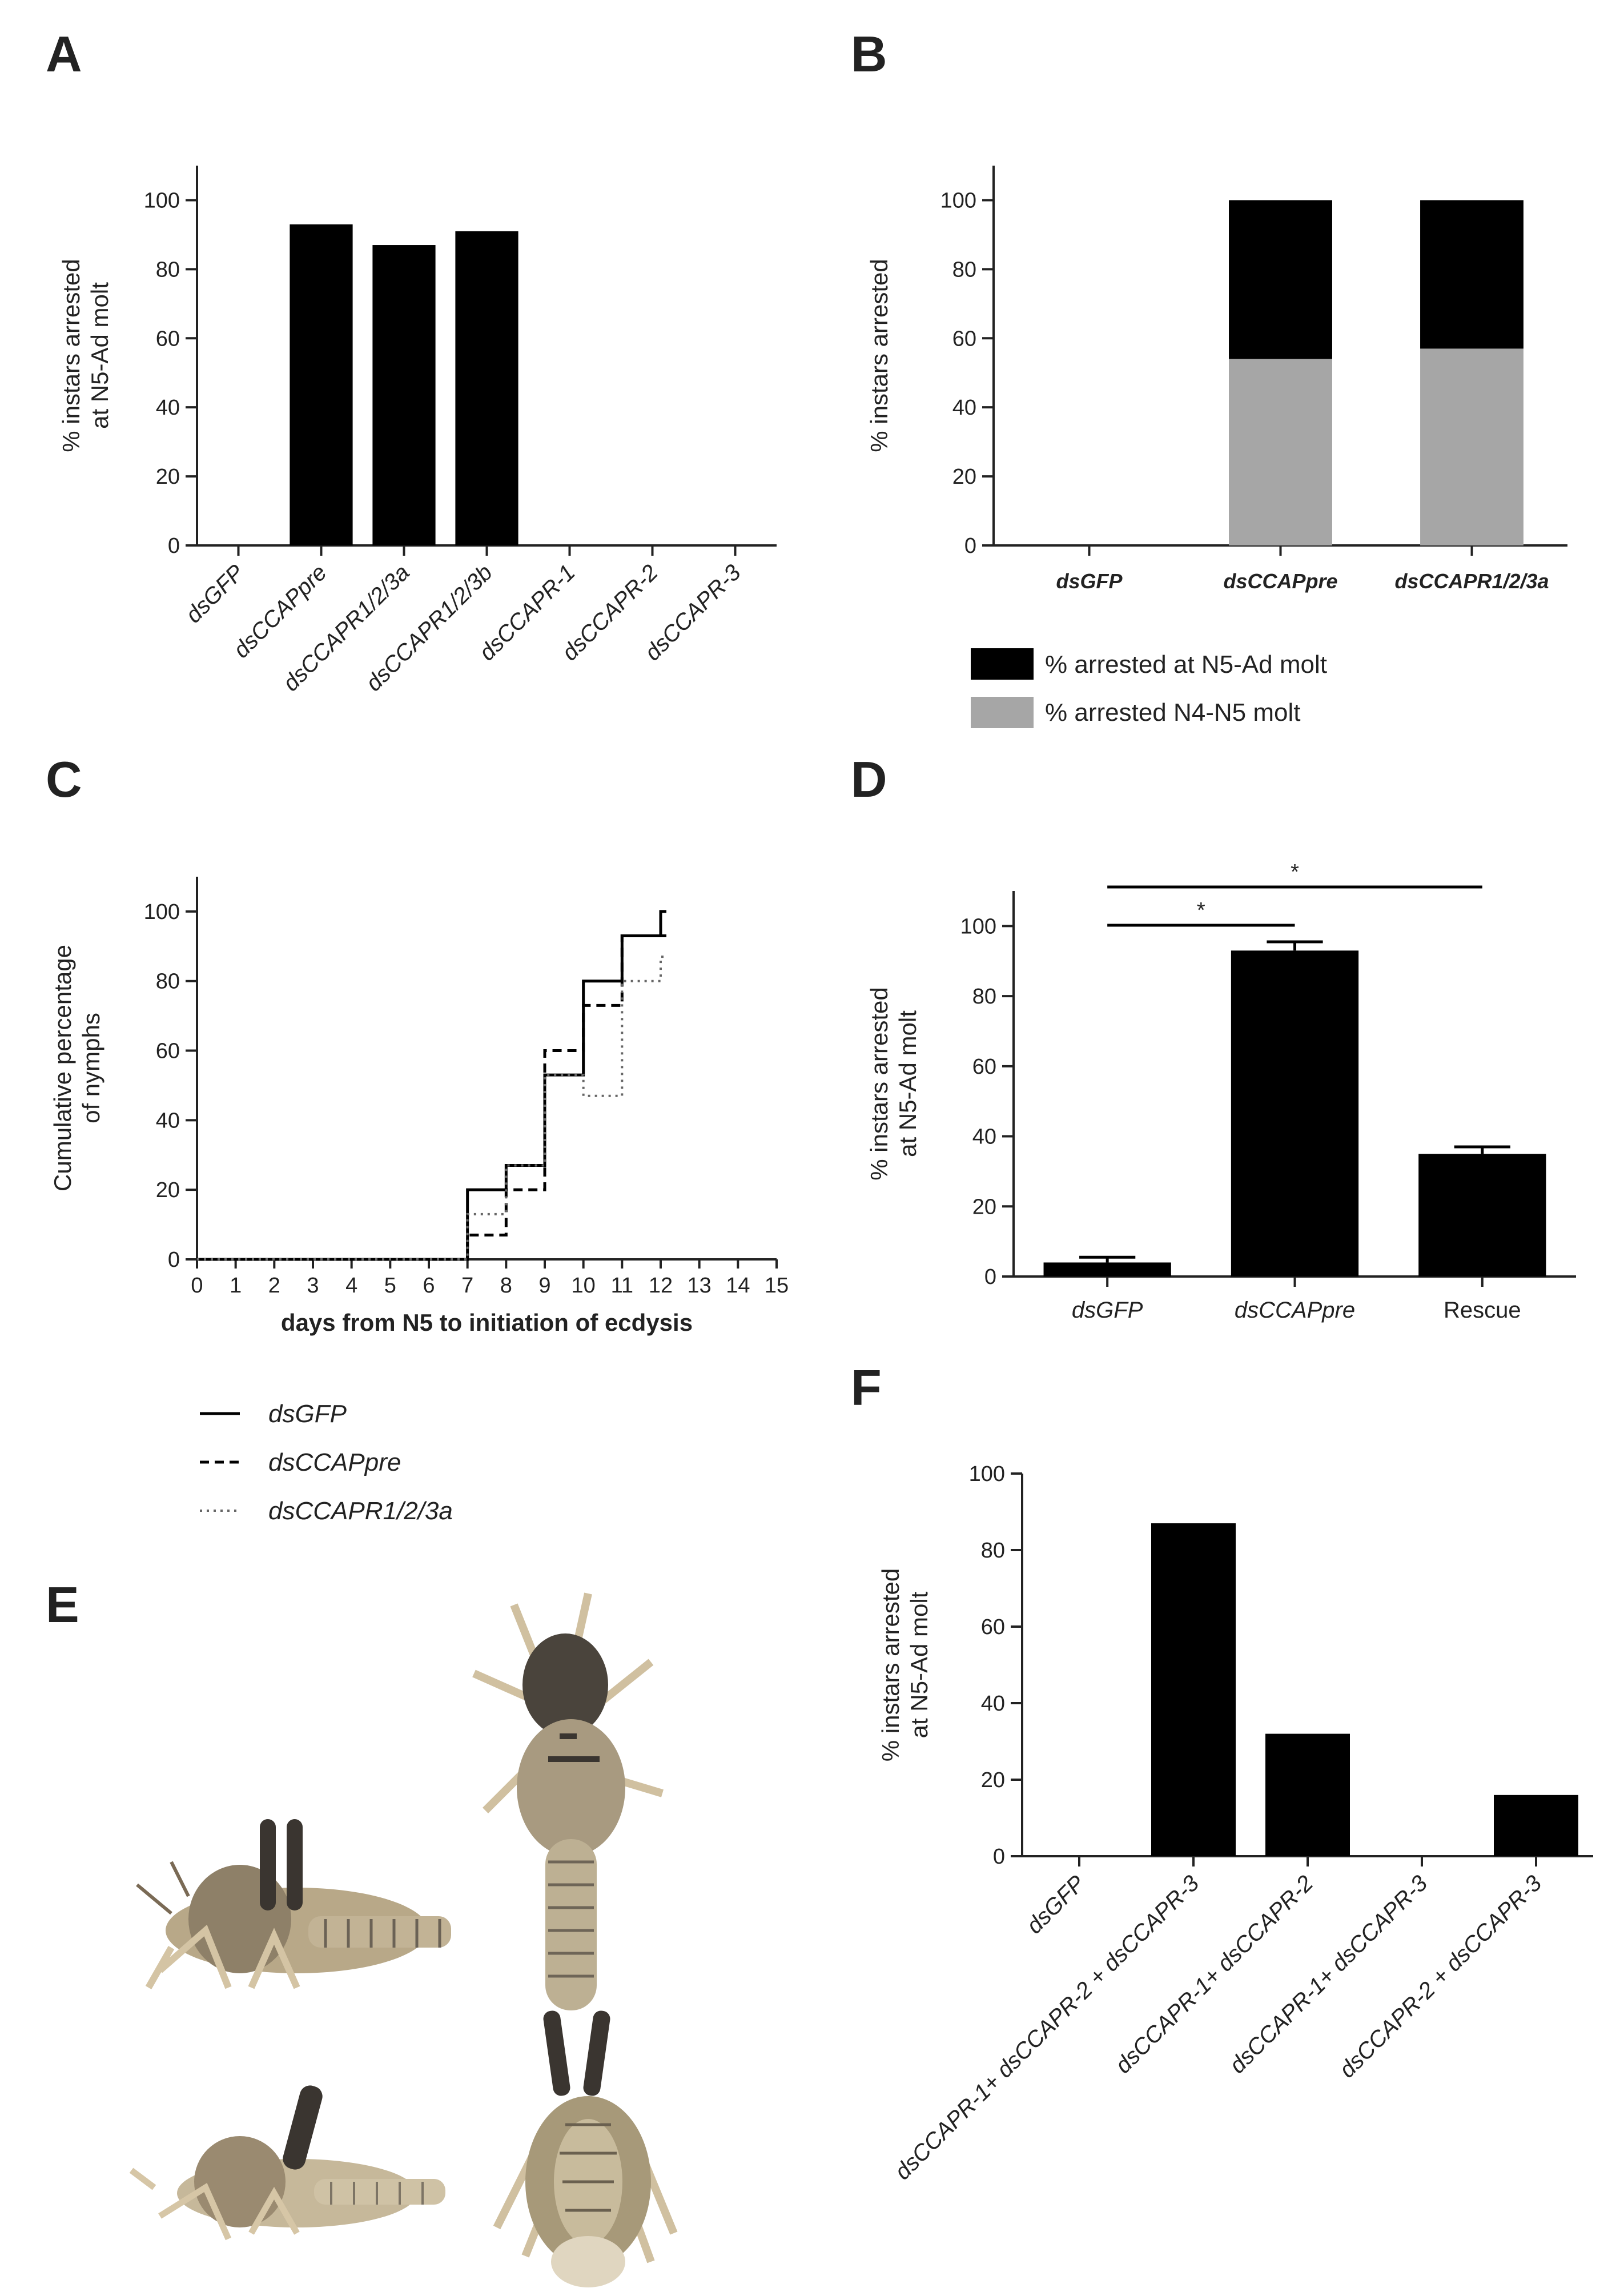 The height and width of the screenshot is (2288, 1624). What do you see at coordinates (738, 1286) in the screenshot?
I see `x-tick-label: 14` at bounding box center [738, 1286].